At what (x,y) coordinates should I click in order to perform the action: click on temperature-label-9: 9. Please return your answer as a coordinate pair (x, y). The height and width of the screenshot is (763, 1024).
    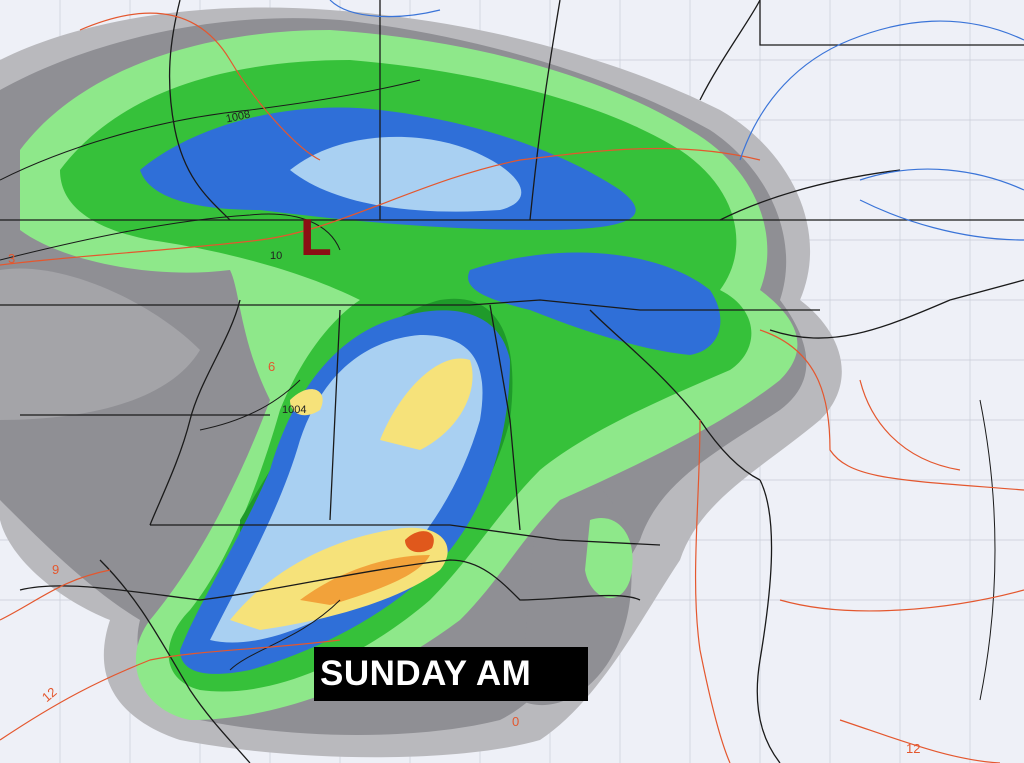
    Looking at the image, I should click on (56, 569).